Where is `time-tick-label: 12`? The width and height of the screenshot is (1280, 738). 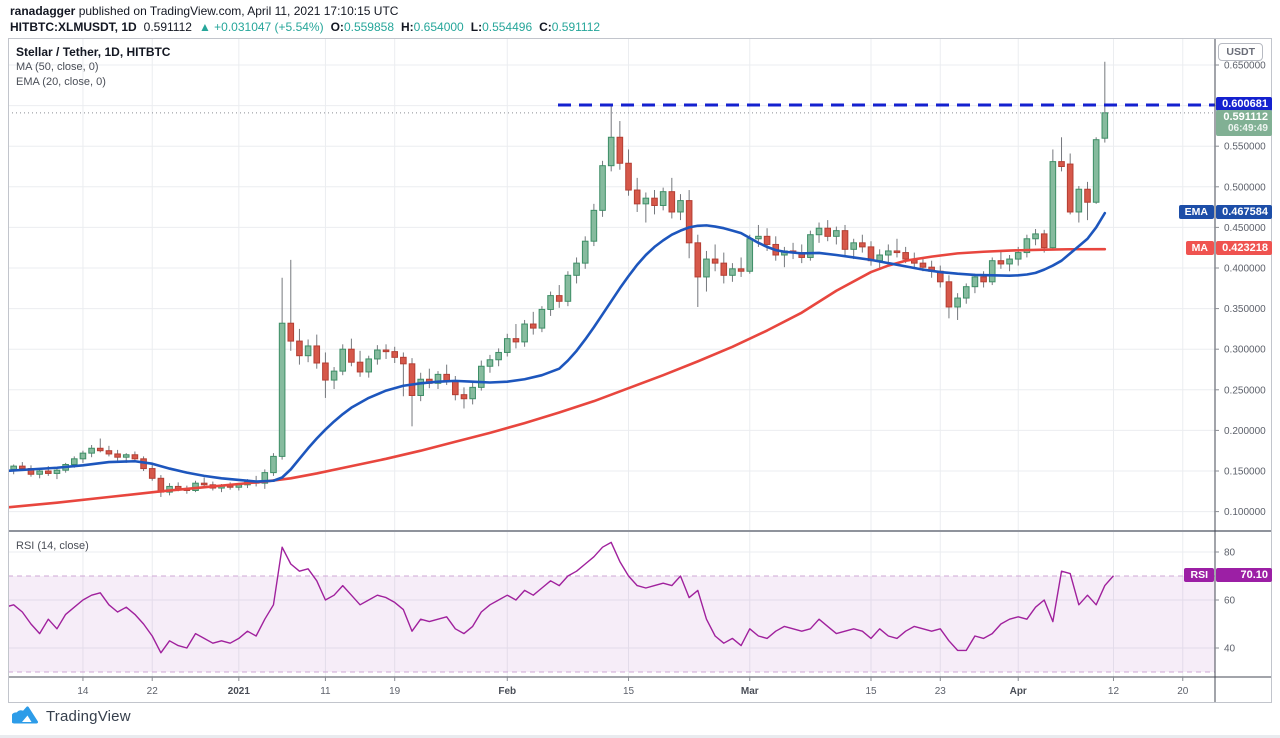 time-tick-label: 12 is located at coordinates (1114, 691).